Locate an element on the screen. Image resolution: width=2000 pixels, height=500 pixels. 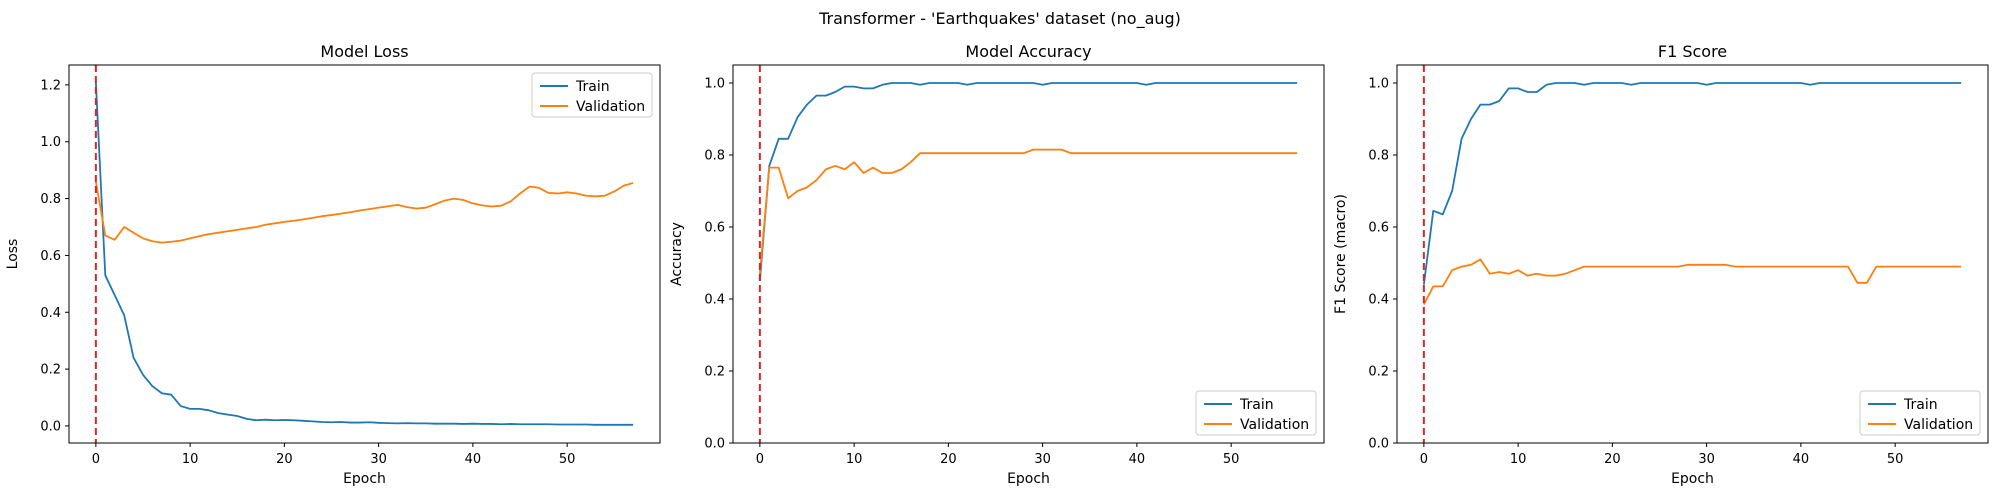
chart-title: F1 Score is located at coordinates (1692, 51).